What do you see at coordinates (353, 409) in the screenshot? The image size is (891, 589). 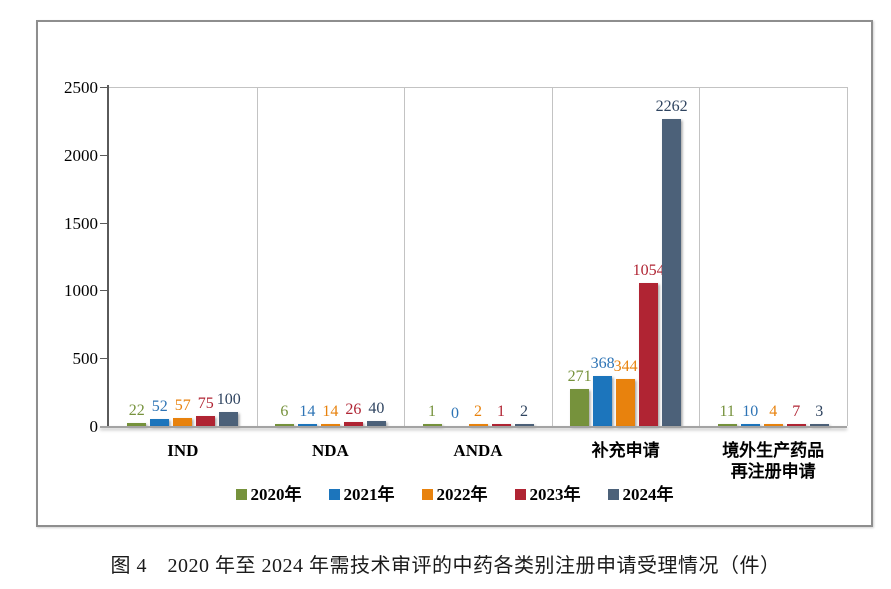 I see `bar-value-label: 26` at bounding box center [353, 409].